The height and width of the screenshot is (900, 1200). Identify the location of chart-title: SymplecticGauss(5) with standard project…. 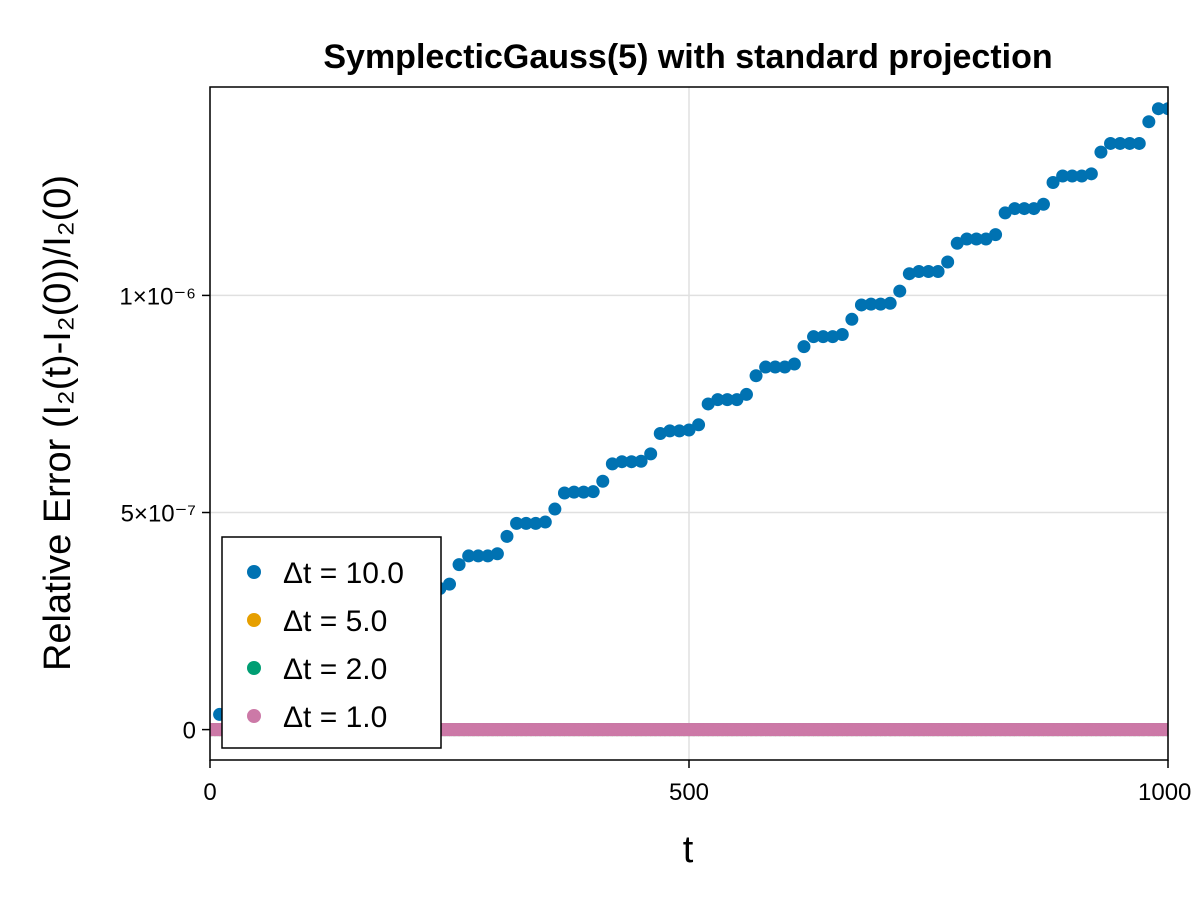
(687, 57).